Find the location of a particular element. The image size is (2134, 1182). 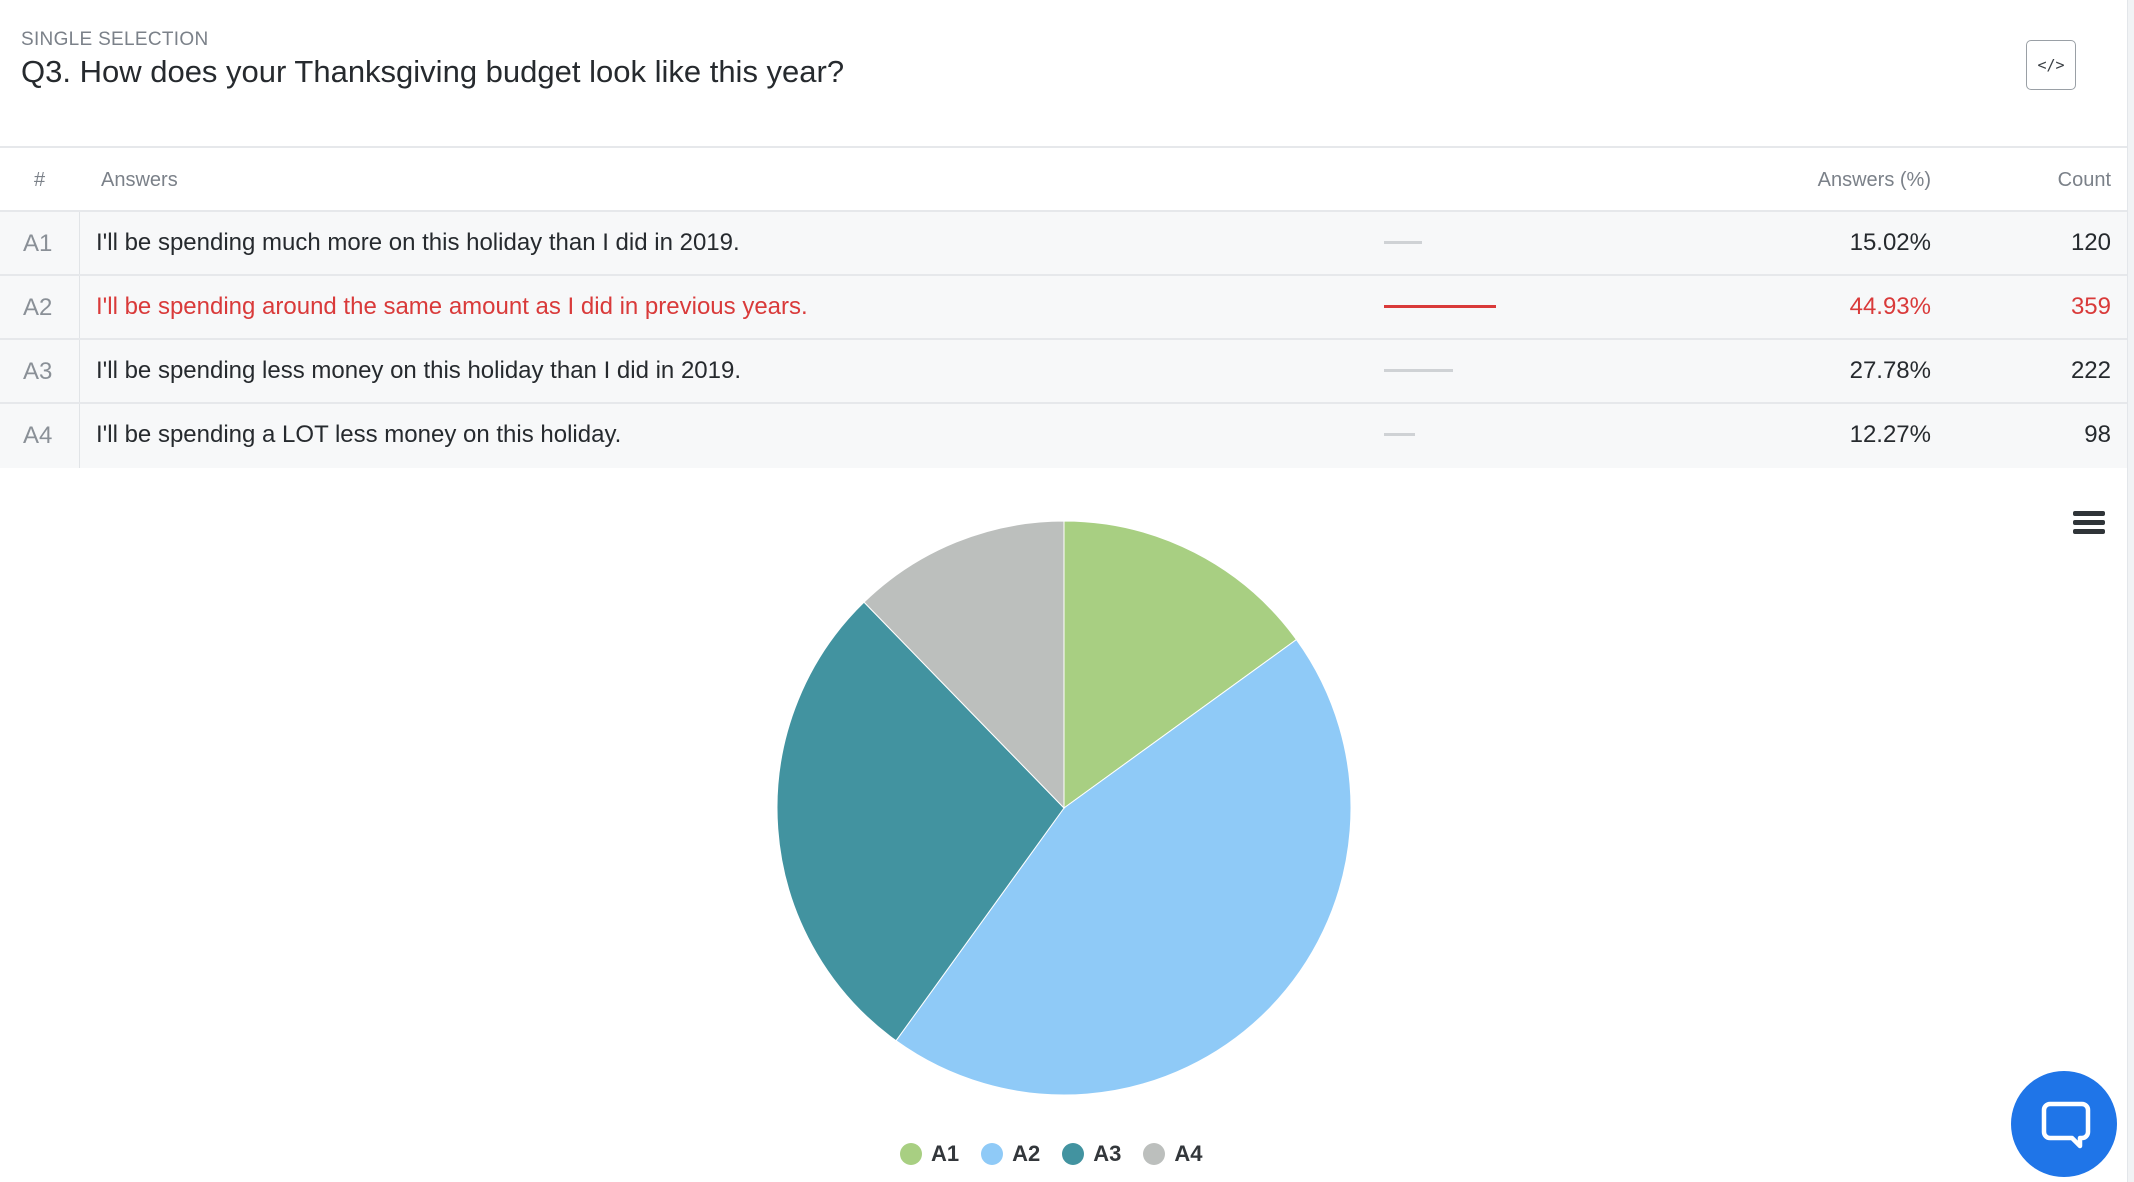

legend-label: A4 is located at coordinates (1188, 1153).